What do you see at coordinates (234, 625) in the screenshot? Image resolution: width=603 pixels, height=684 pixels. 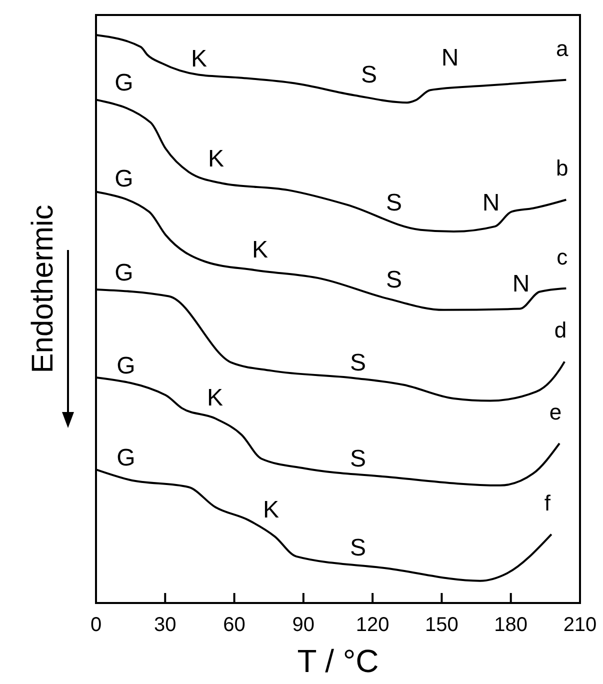 I see `x-tick-label: 60` at bounding box center [234, 625].